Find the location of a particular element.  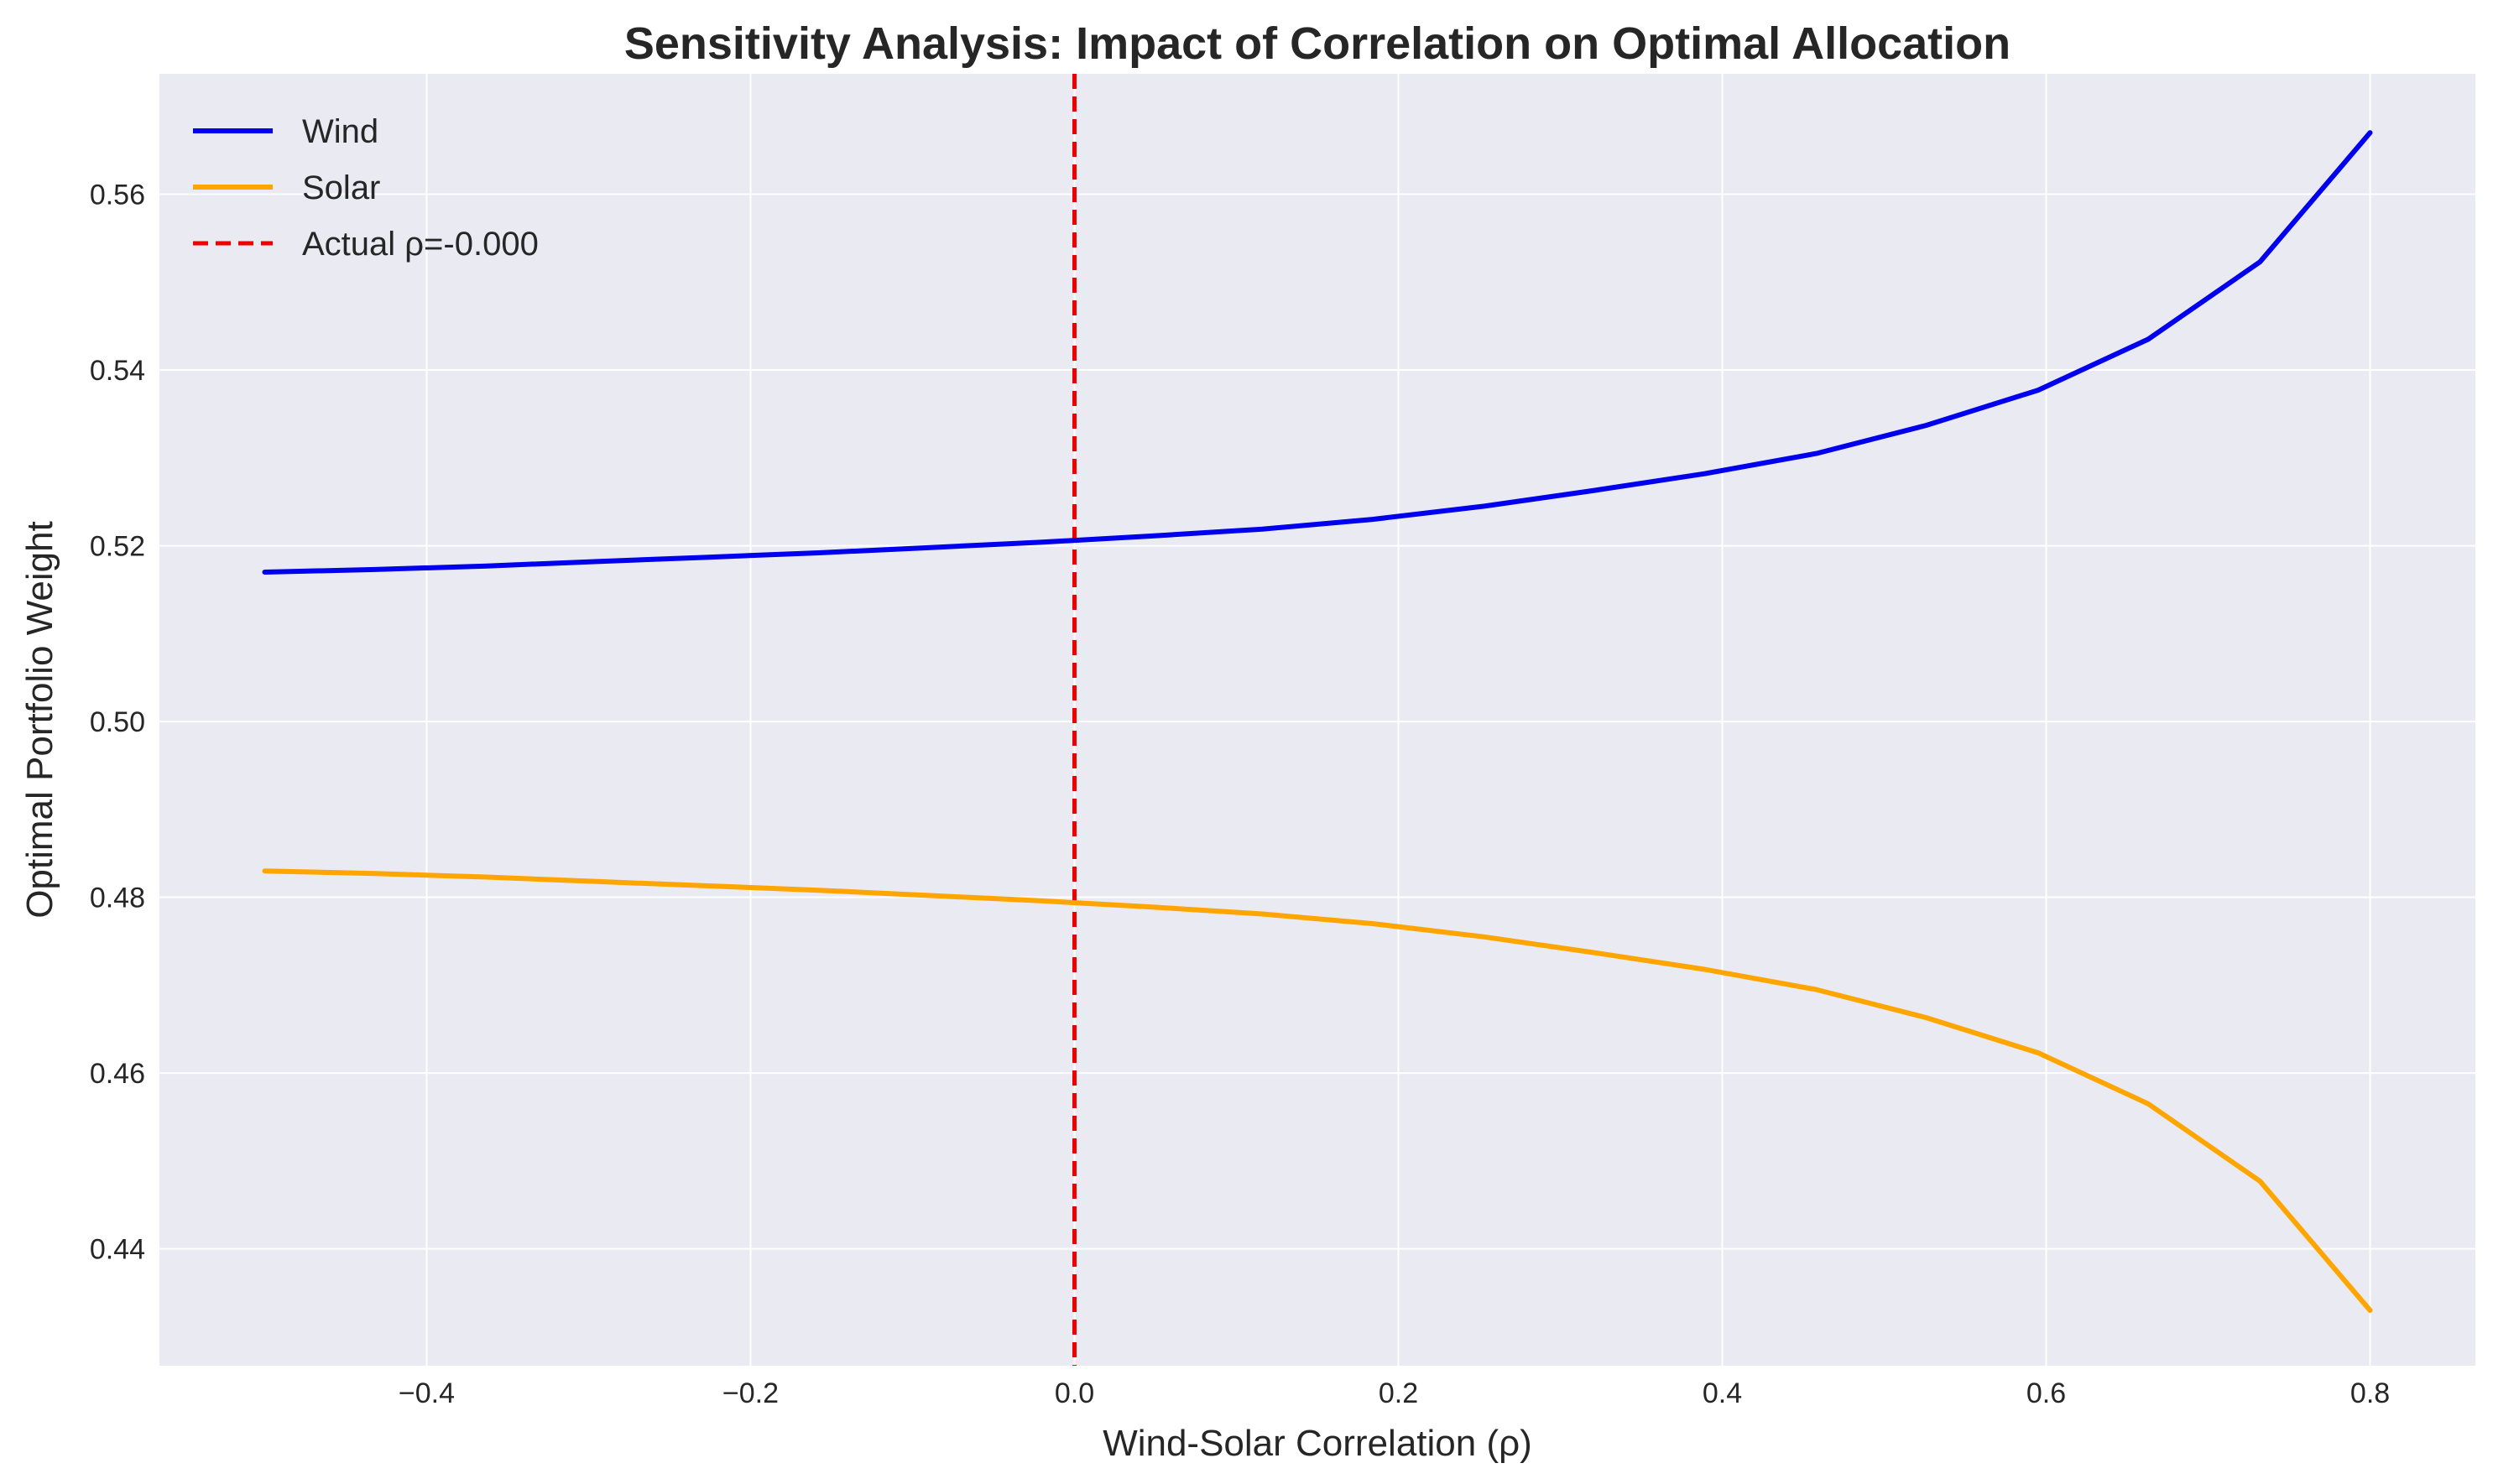

x-tick-label: 0.6 is located at coordinates (2046, 1393).